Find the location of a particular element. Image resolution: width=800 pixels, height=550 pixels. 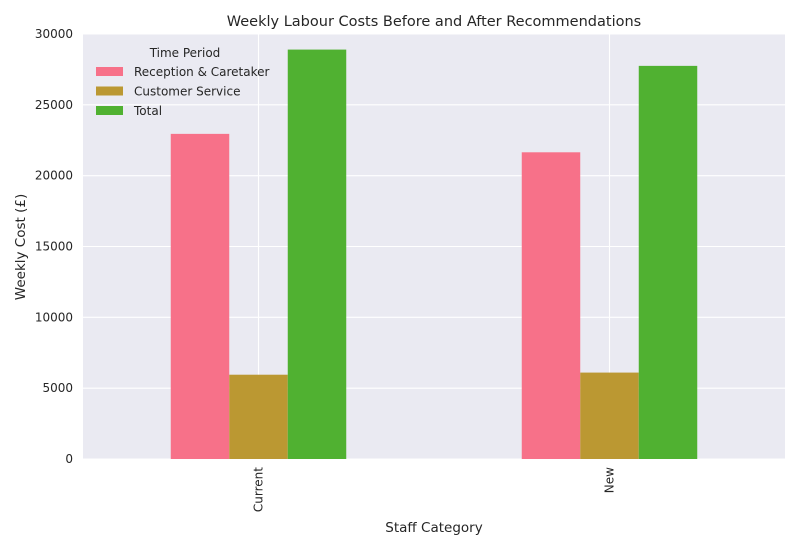

bar-customer-service-new is located at coordinates (609, 415).